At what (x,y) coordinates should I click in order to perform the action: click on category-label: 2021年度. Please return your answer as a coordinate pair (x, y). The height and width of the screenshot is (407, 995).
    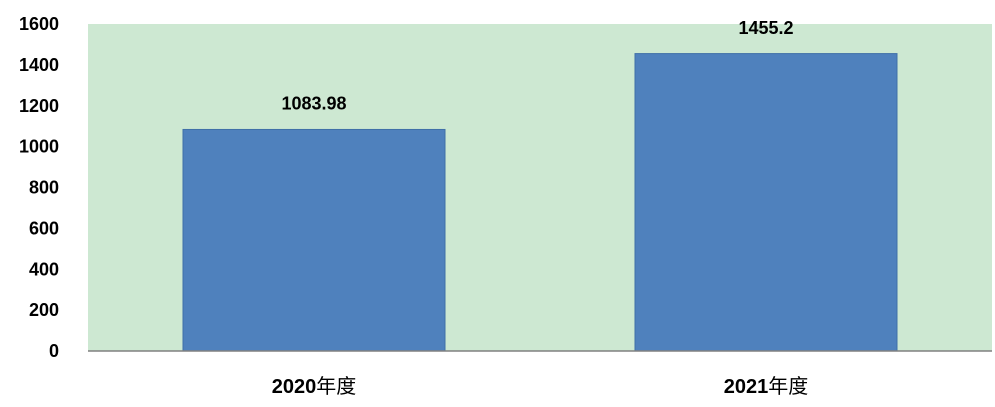
    Looking at the image, I should click on (766, 386).